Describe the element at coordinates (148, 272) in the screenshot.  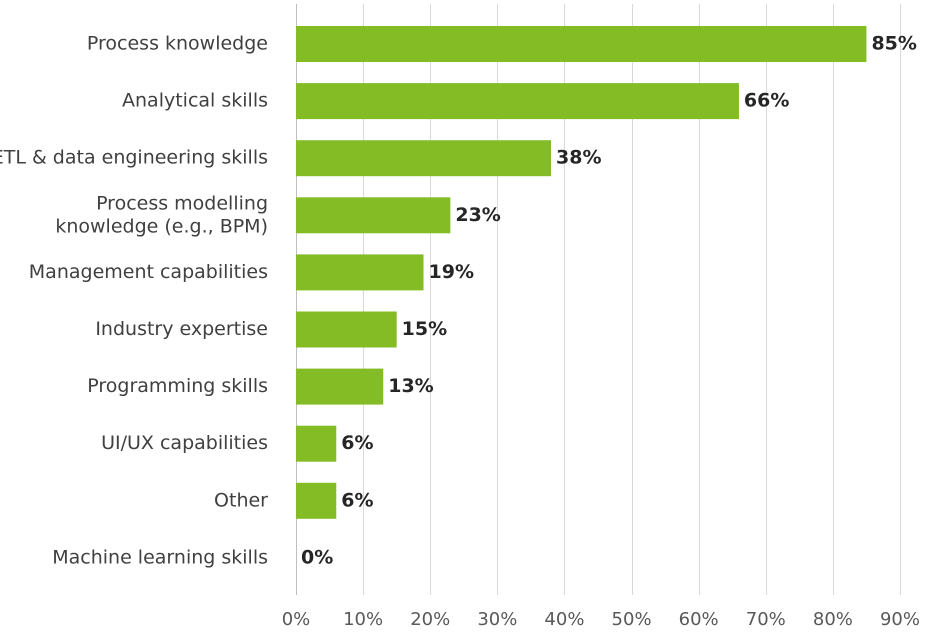
I see `category-label: Management capabilities` at that location.